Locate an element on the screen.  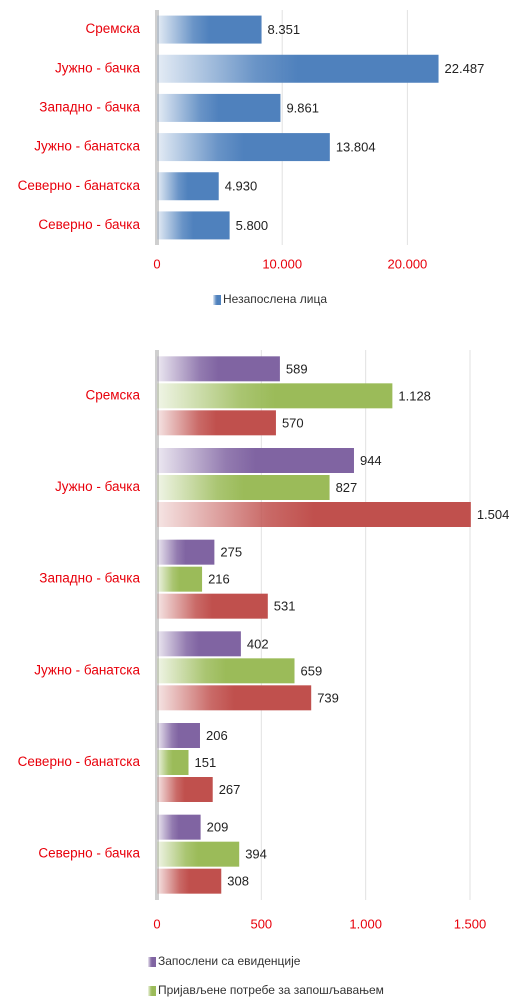
data-label: 739 is located at coordinates (328, 697).